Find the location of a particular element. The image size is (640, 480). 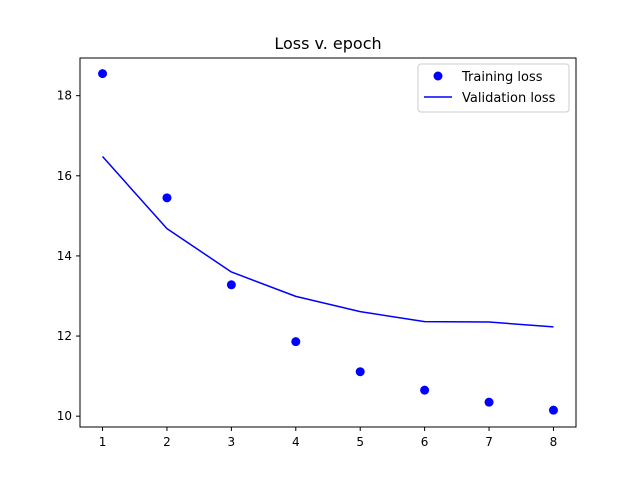

x-tick-label: 6 is located at coordinates (425, 442).